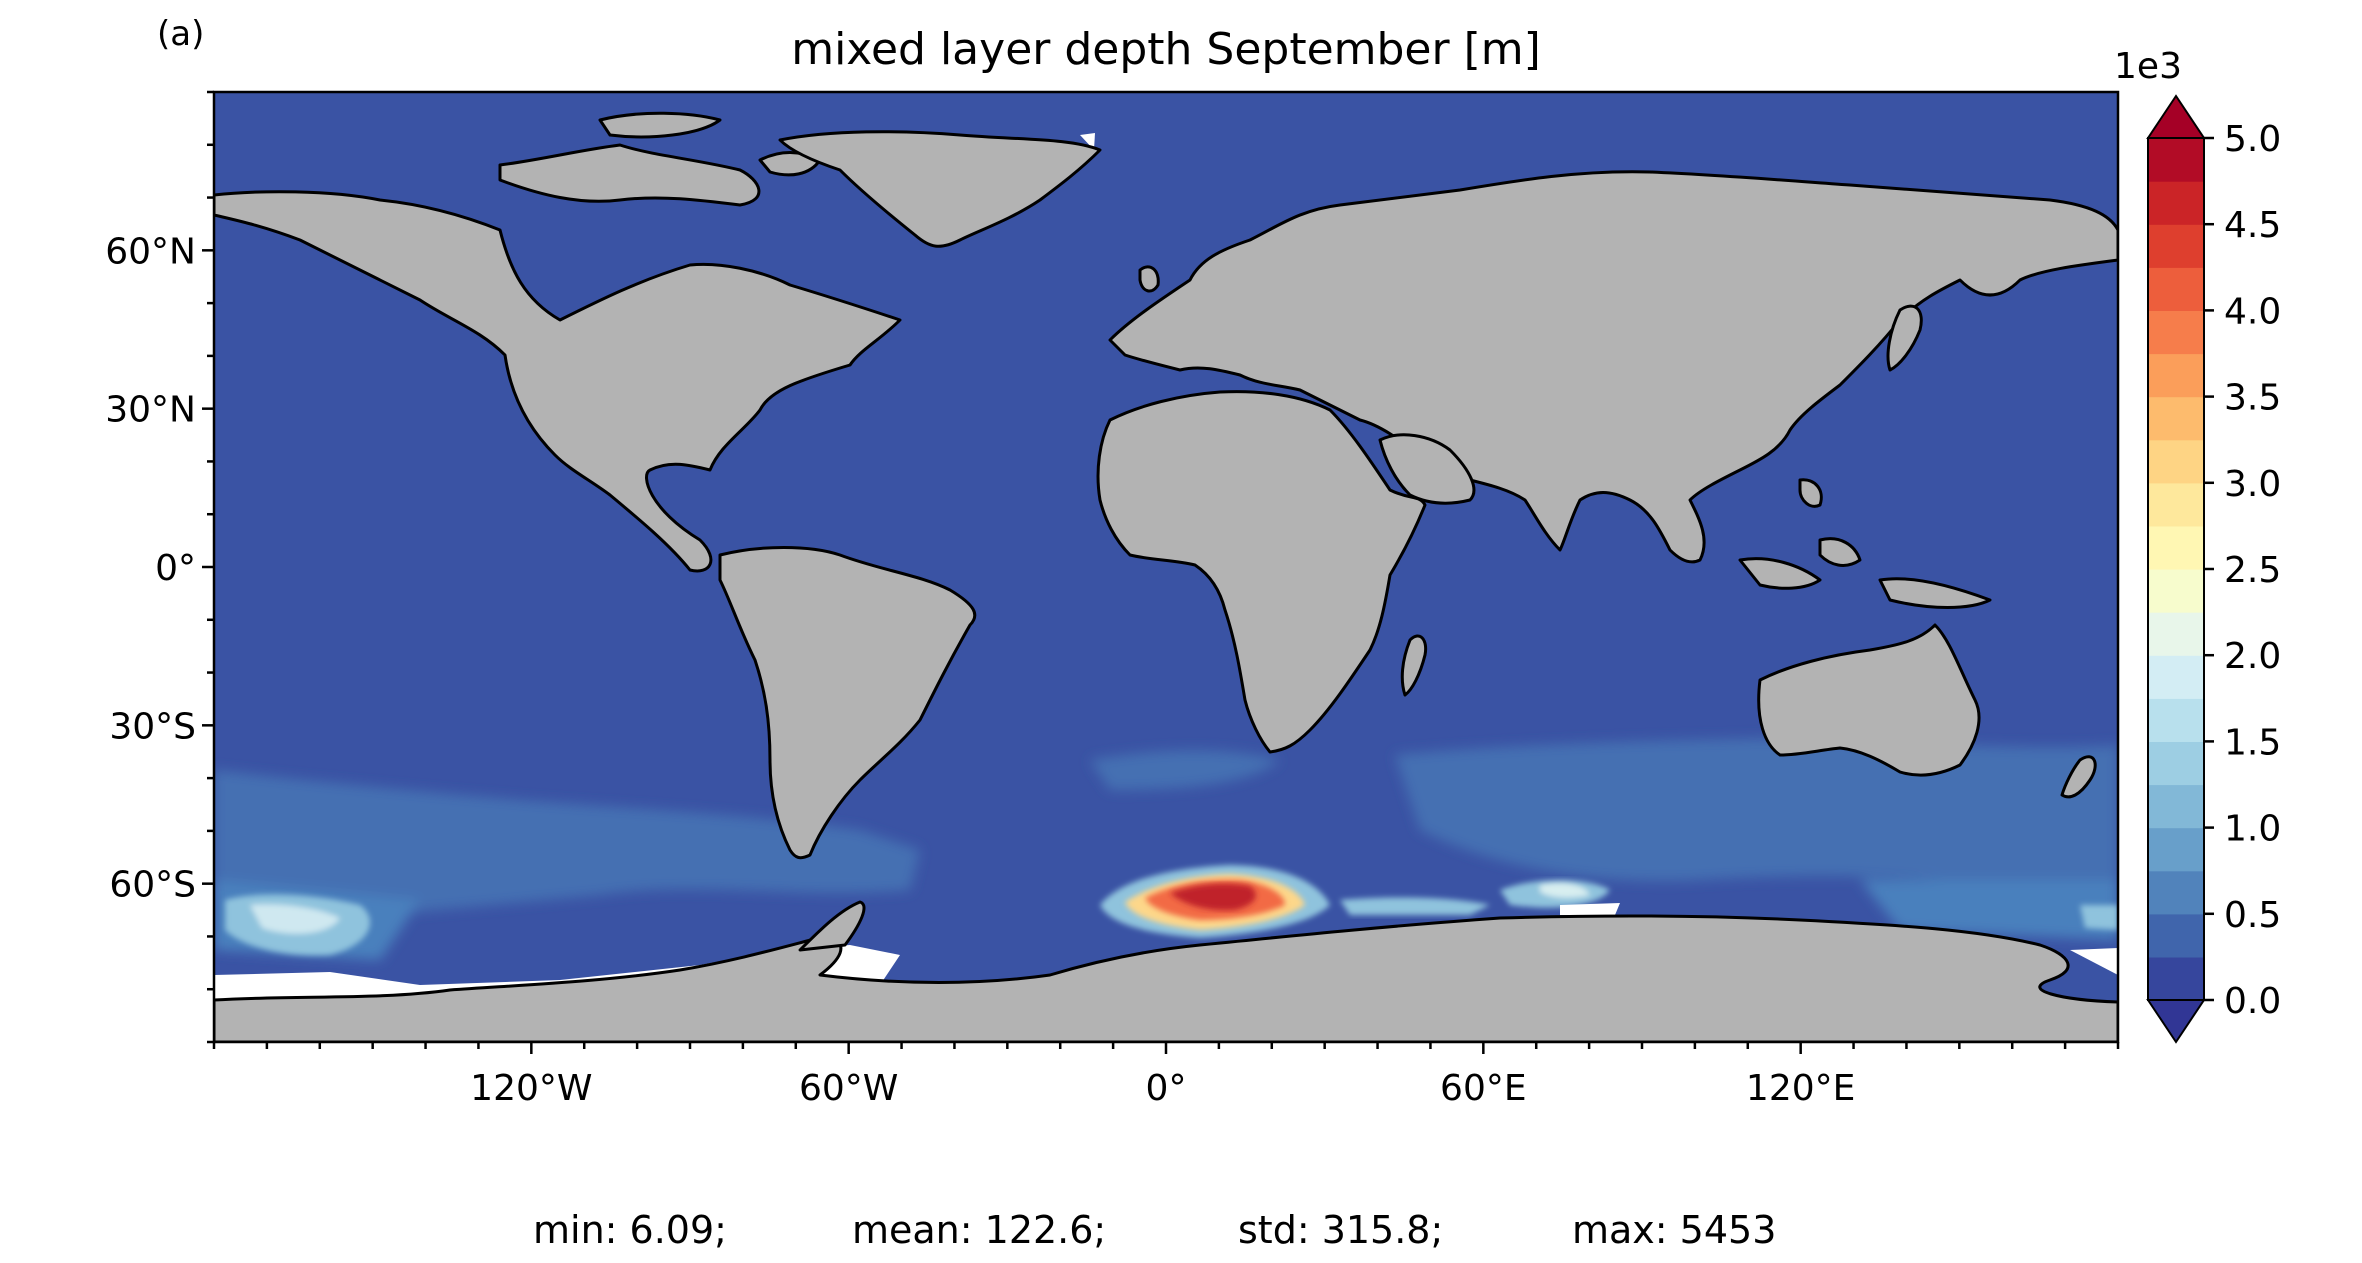 The image size is (2362, 1263). What do you see at coordinates (175, 568) in the screenshot?
I see `y-tick-label: 0°` at bounding box center [175, 568].